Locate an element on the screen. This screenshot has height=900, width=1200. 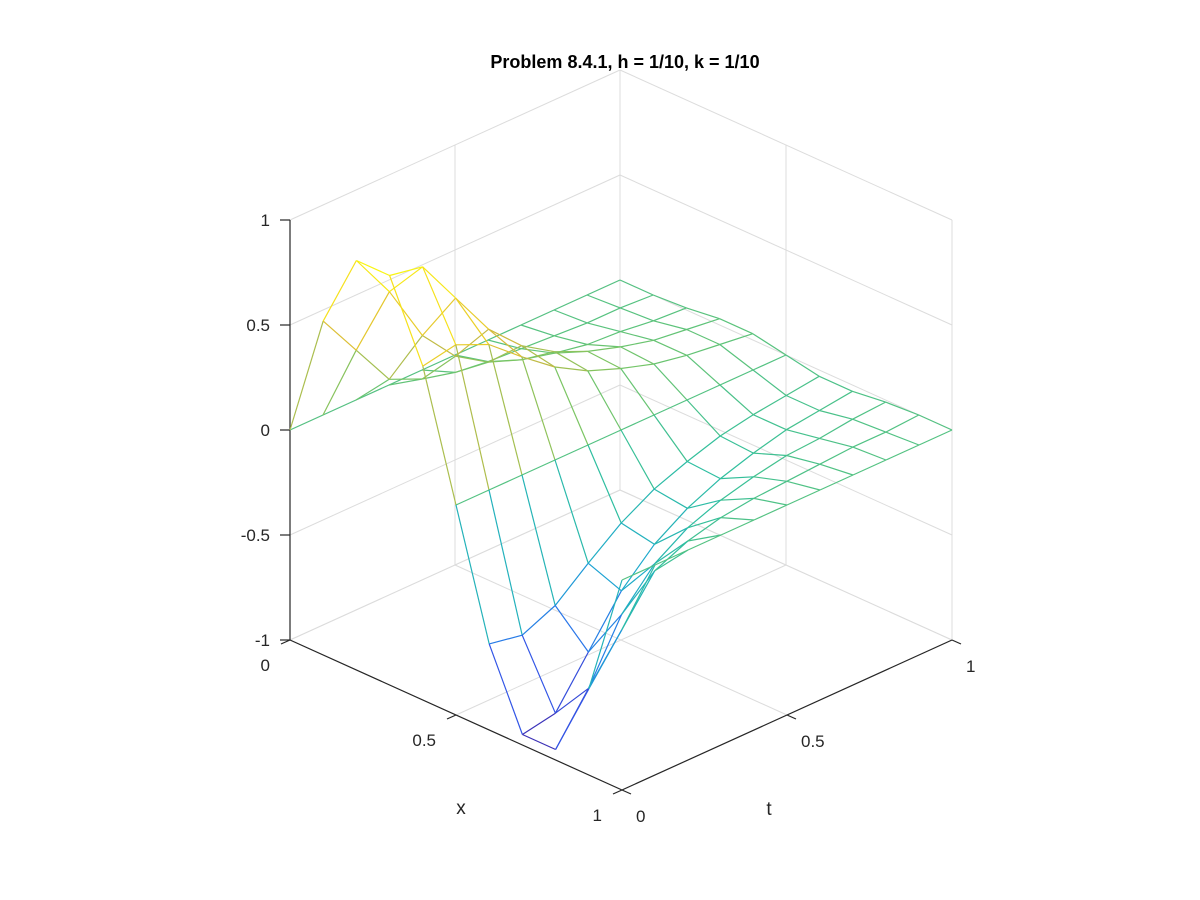
z-tick-label: 0 is located at coordinates (265, 430).